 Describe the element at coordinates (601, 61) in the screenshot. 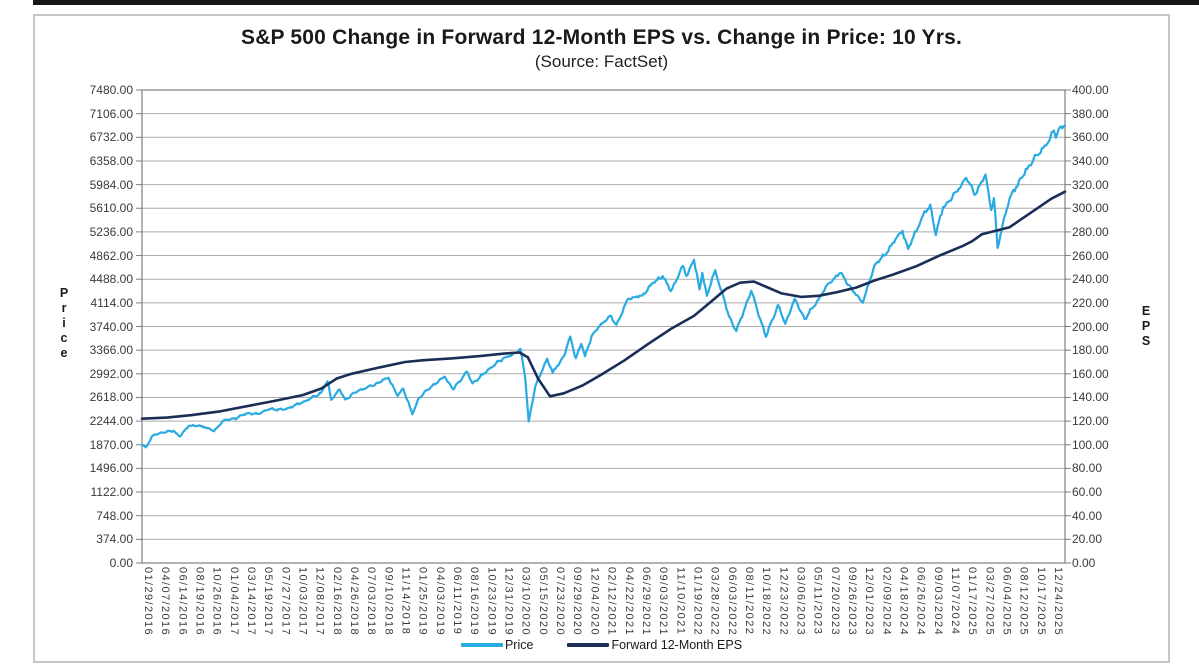

I see `chart-subtitle: (Source: FactSet)` at that location.